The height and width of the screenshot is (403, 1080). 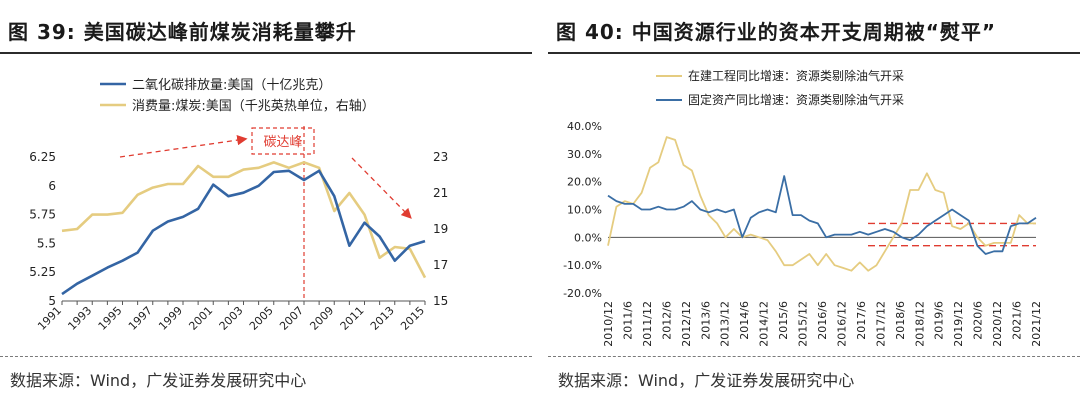 I want to click on x-tick-label: 2001, so click(x=200, y=318).